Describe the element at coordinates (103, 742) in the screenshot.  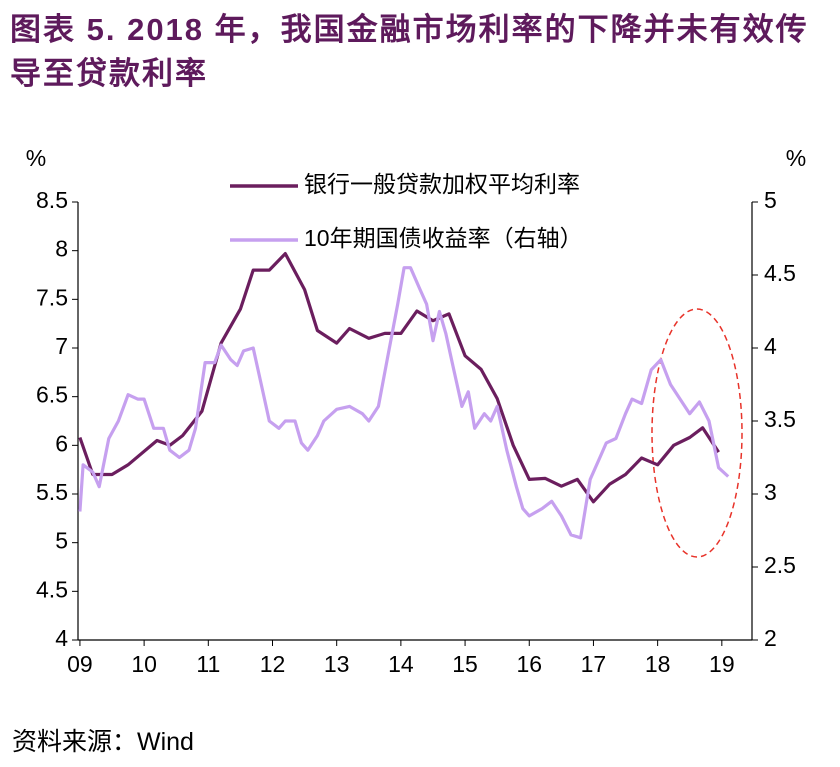
I see `source-note: 资料来源：Wind` at that location.